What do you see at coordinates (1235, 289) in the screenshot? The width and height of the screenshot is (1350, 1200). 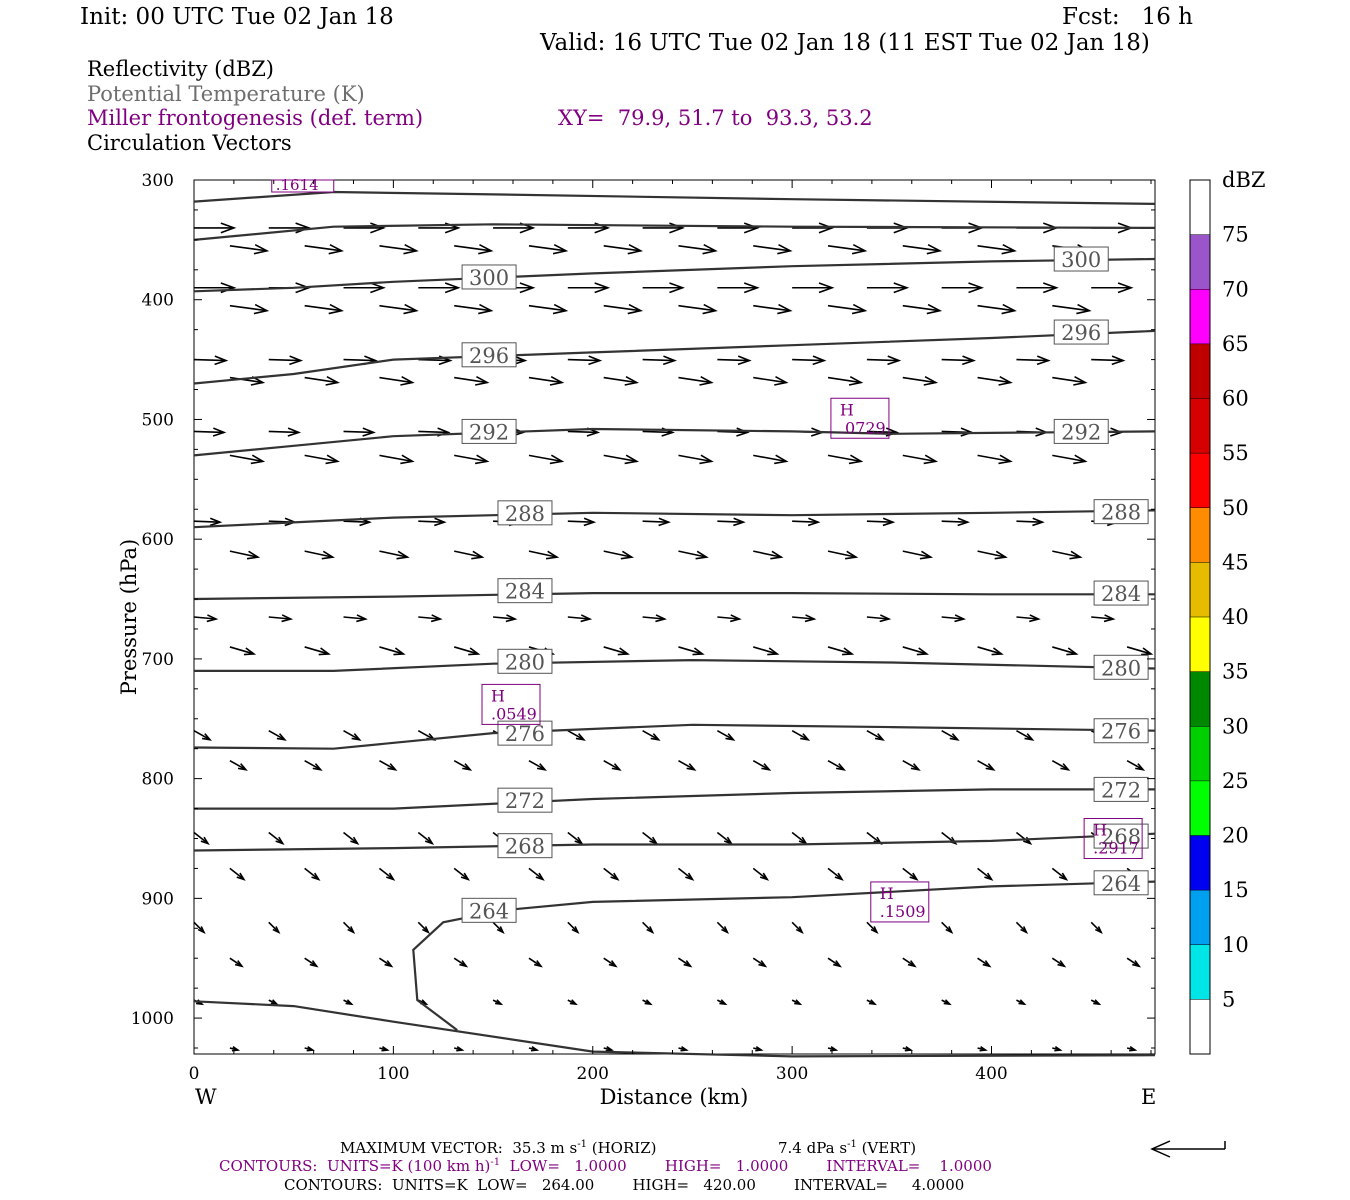 I see `colorbar-label: 70` at bounding box center [1235, 289].